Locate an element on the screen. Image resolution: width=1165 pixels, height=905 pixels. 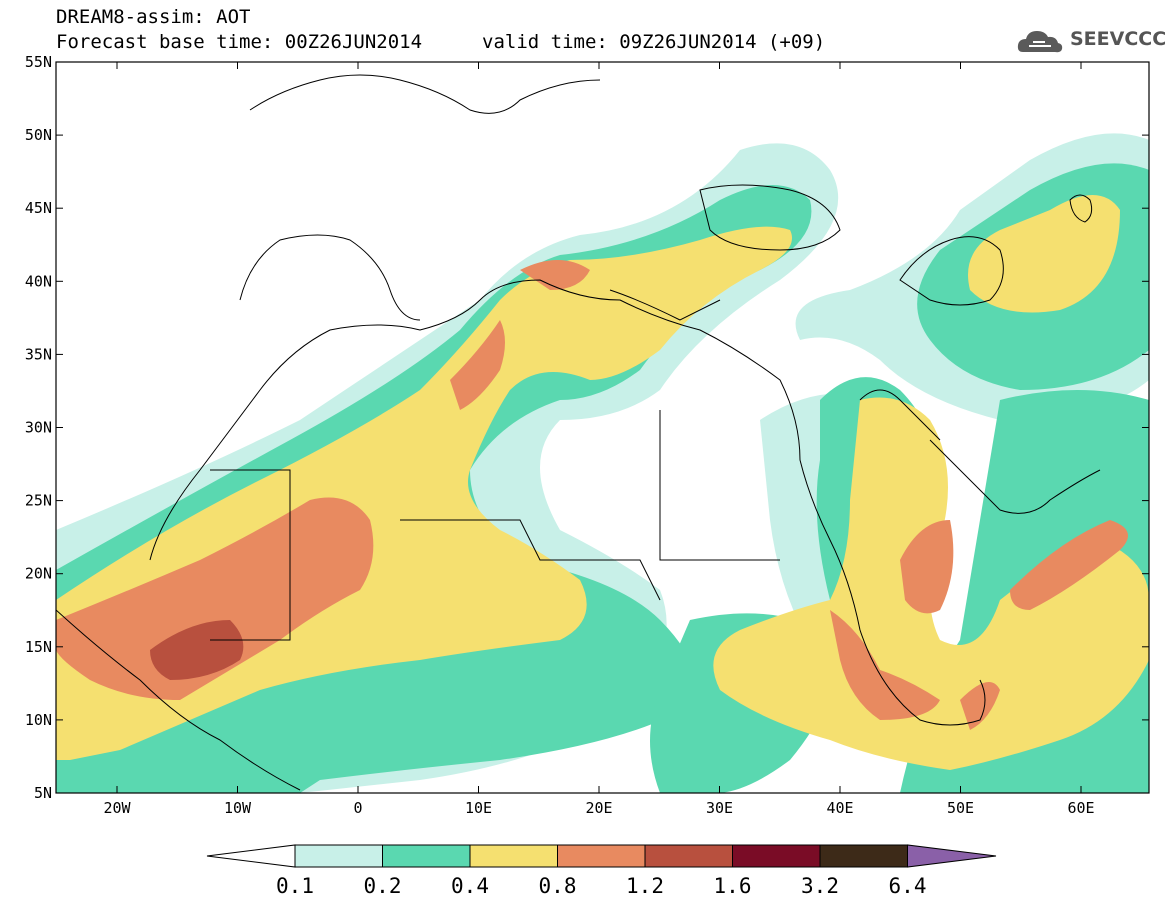
lon-label: 50E is located at coordinates (960, 808).